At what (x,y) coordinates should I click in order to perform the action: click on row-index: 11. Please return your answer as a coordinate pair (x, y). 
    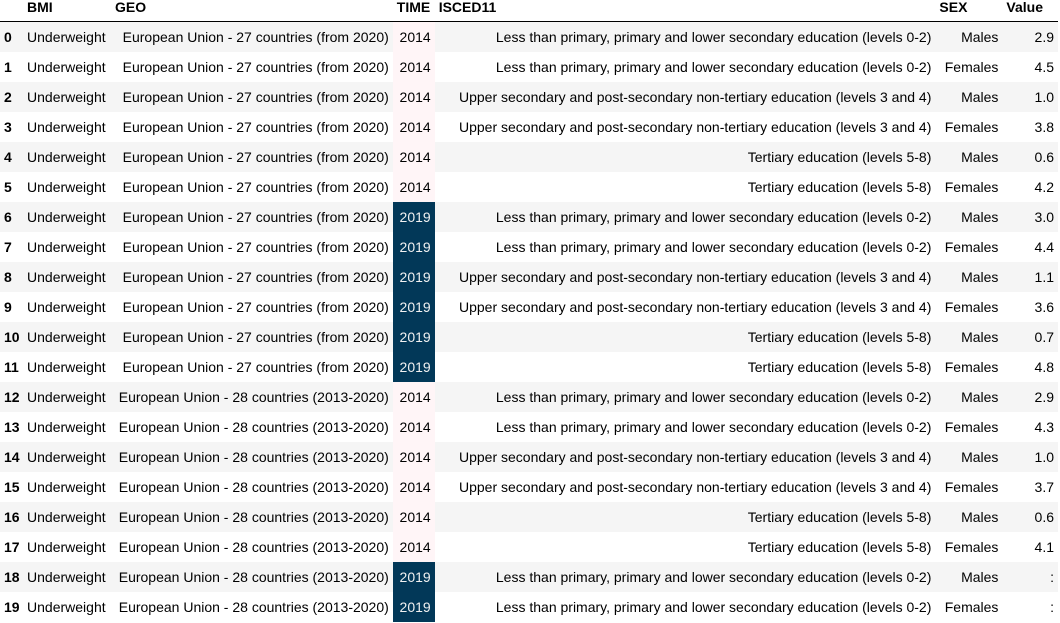
    Looking at the image, I should click on (11, 367).